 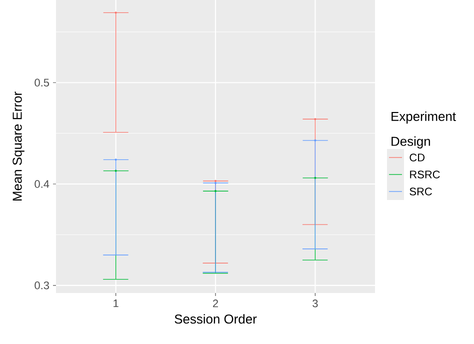 I want to click on x-tick-label: 3, so click(x=315, y=304).